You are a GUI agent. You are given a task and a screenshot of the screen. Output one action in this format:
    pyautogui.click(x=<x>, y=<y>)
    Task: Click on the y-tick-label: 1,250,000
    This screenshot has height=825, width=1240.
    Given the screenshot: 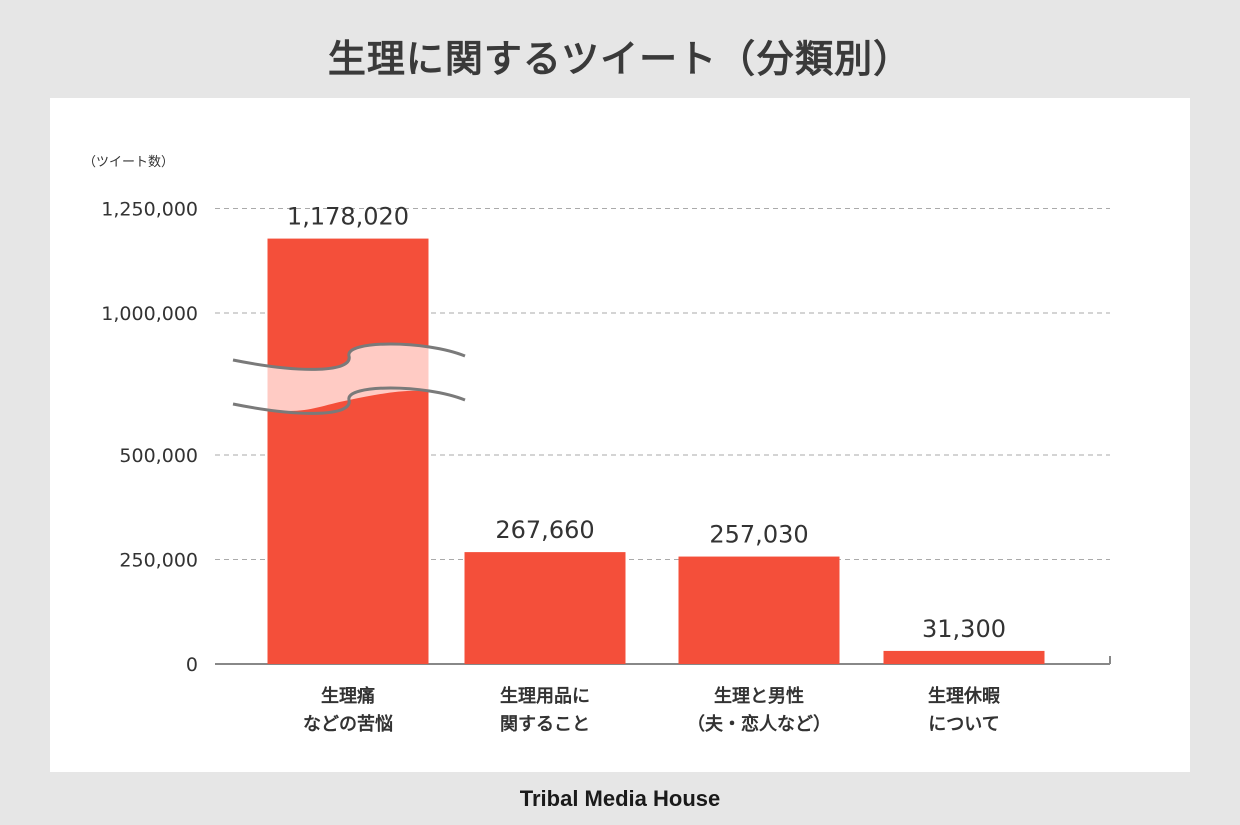 What is the action you would take?
    pyautogui.click(x=149, y=210)
    